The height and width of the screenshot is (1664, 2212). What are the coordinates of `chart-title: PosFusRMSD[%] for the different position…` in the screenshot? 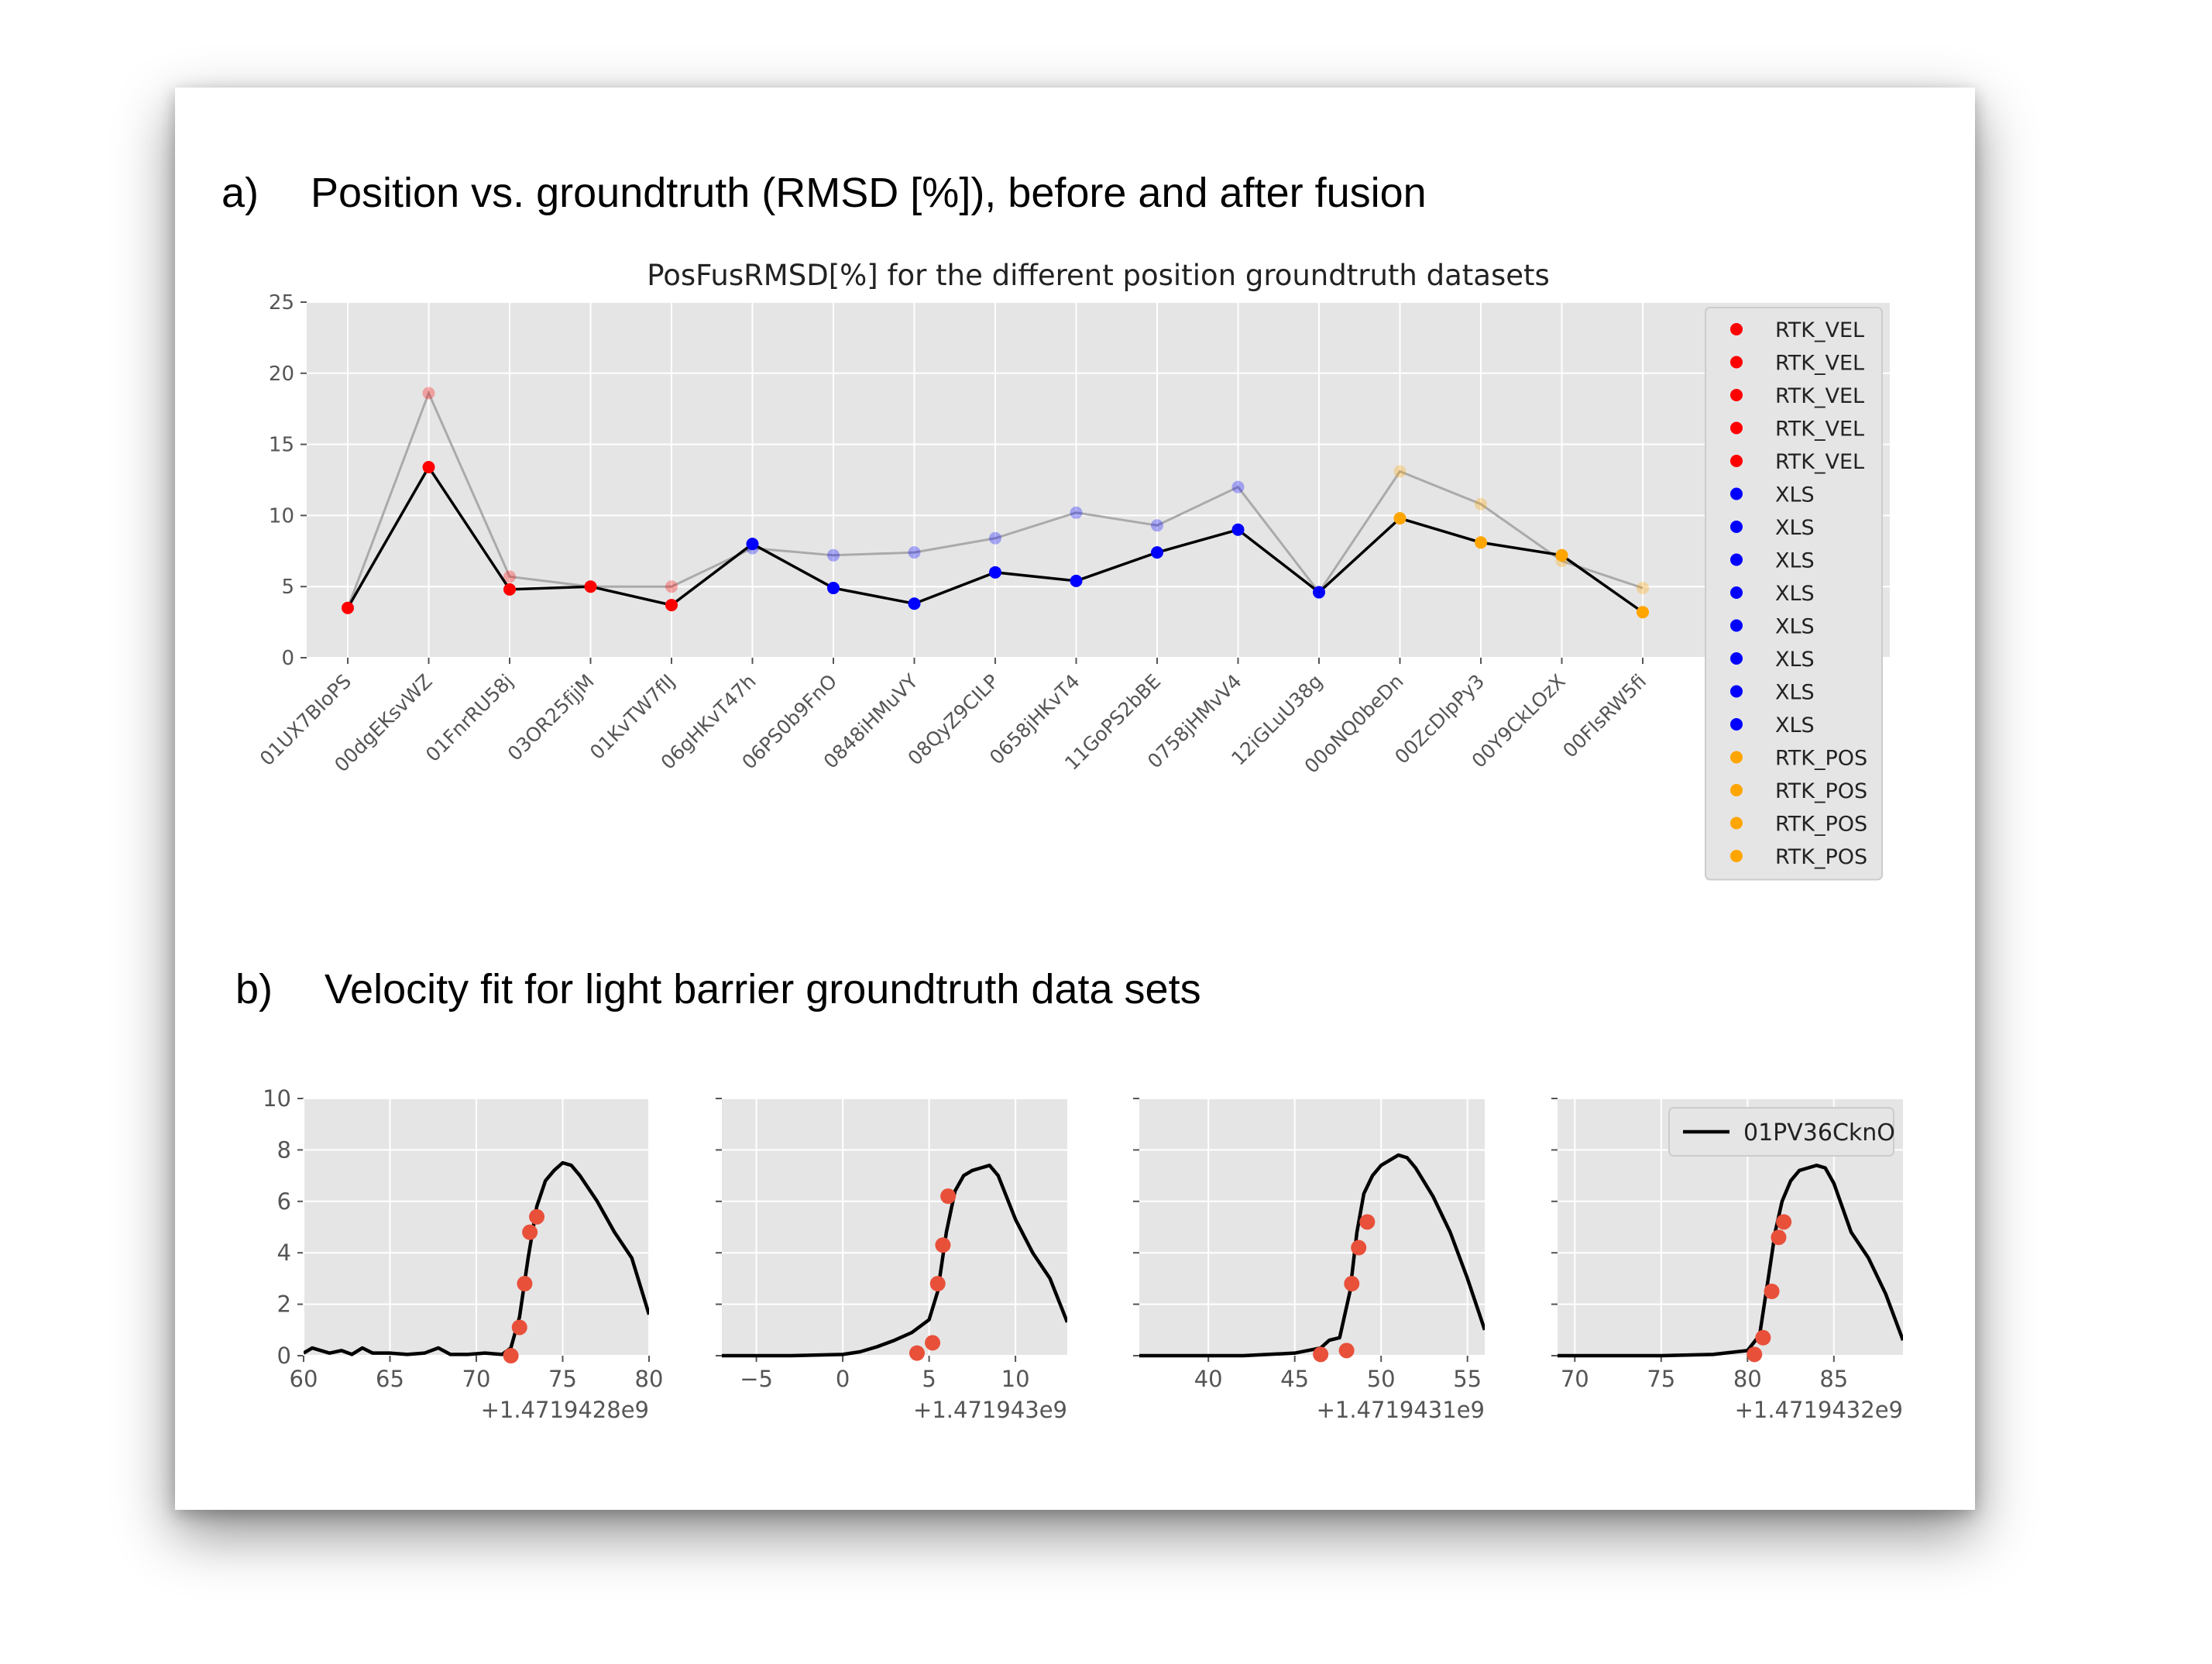 It's located at (1099, 275).